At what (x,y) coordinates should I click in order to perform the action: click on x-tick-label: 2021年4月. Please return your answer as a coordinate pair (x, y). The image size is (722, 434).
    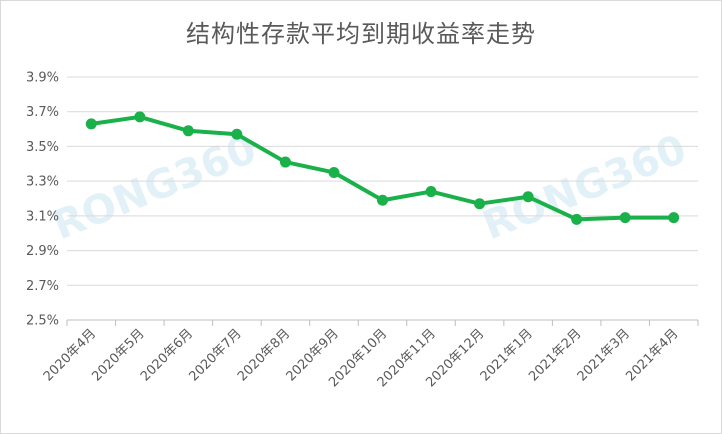
    Looking at the image, I should click on (652, 355).